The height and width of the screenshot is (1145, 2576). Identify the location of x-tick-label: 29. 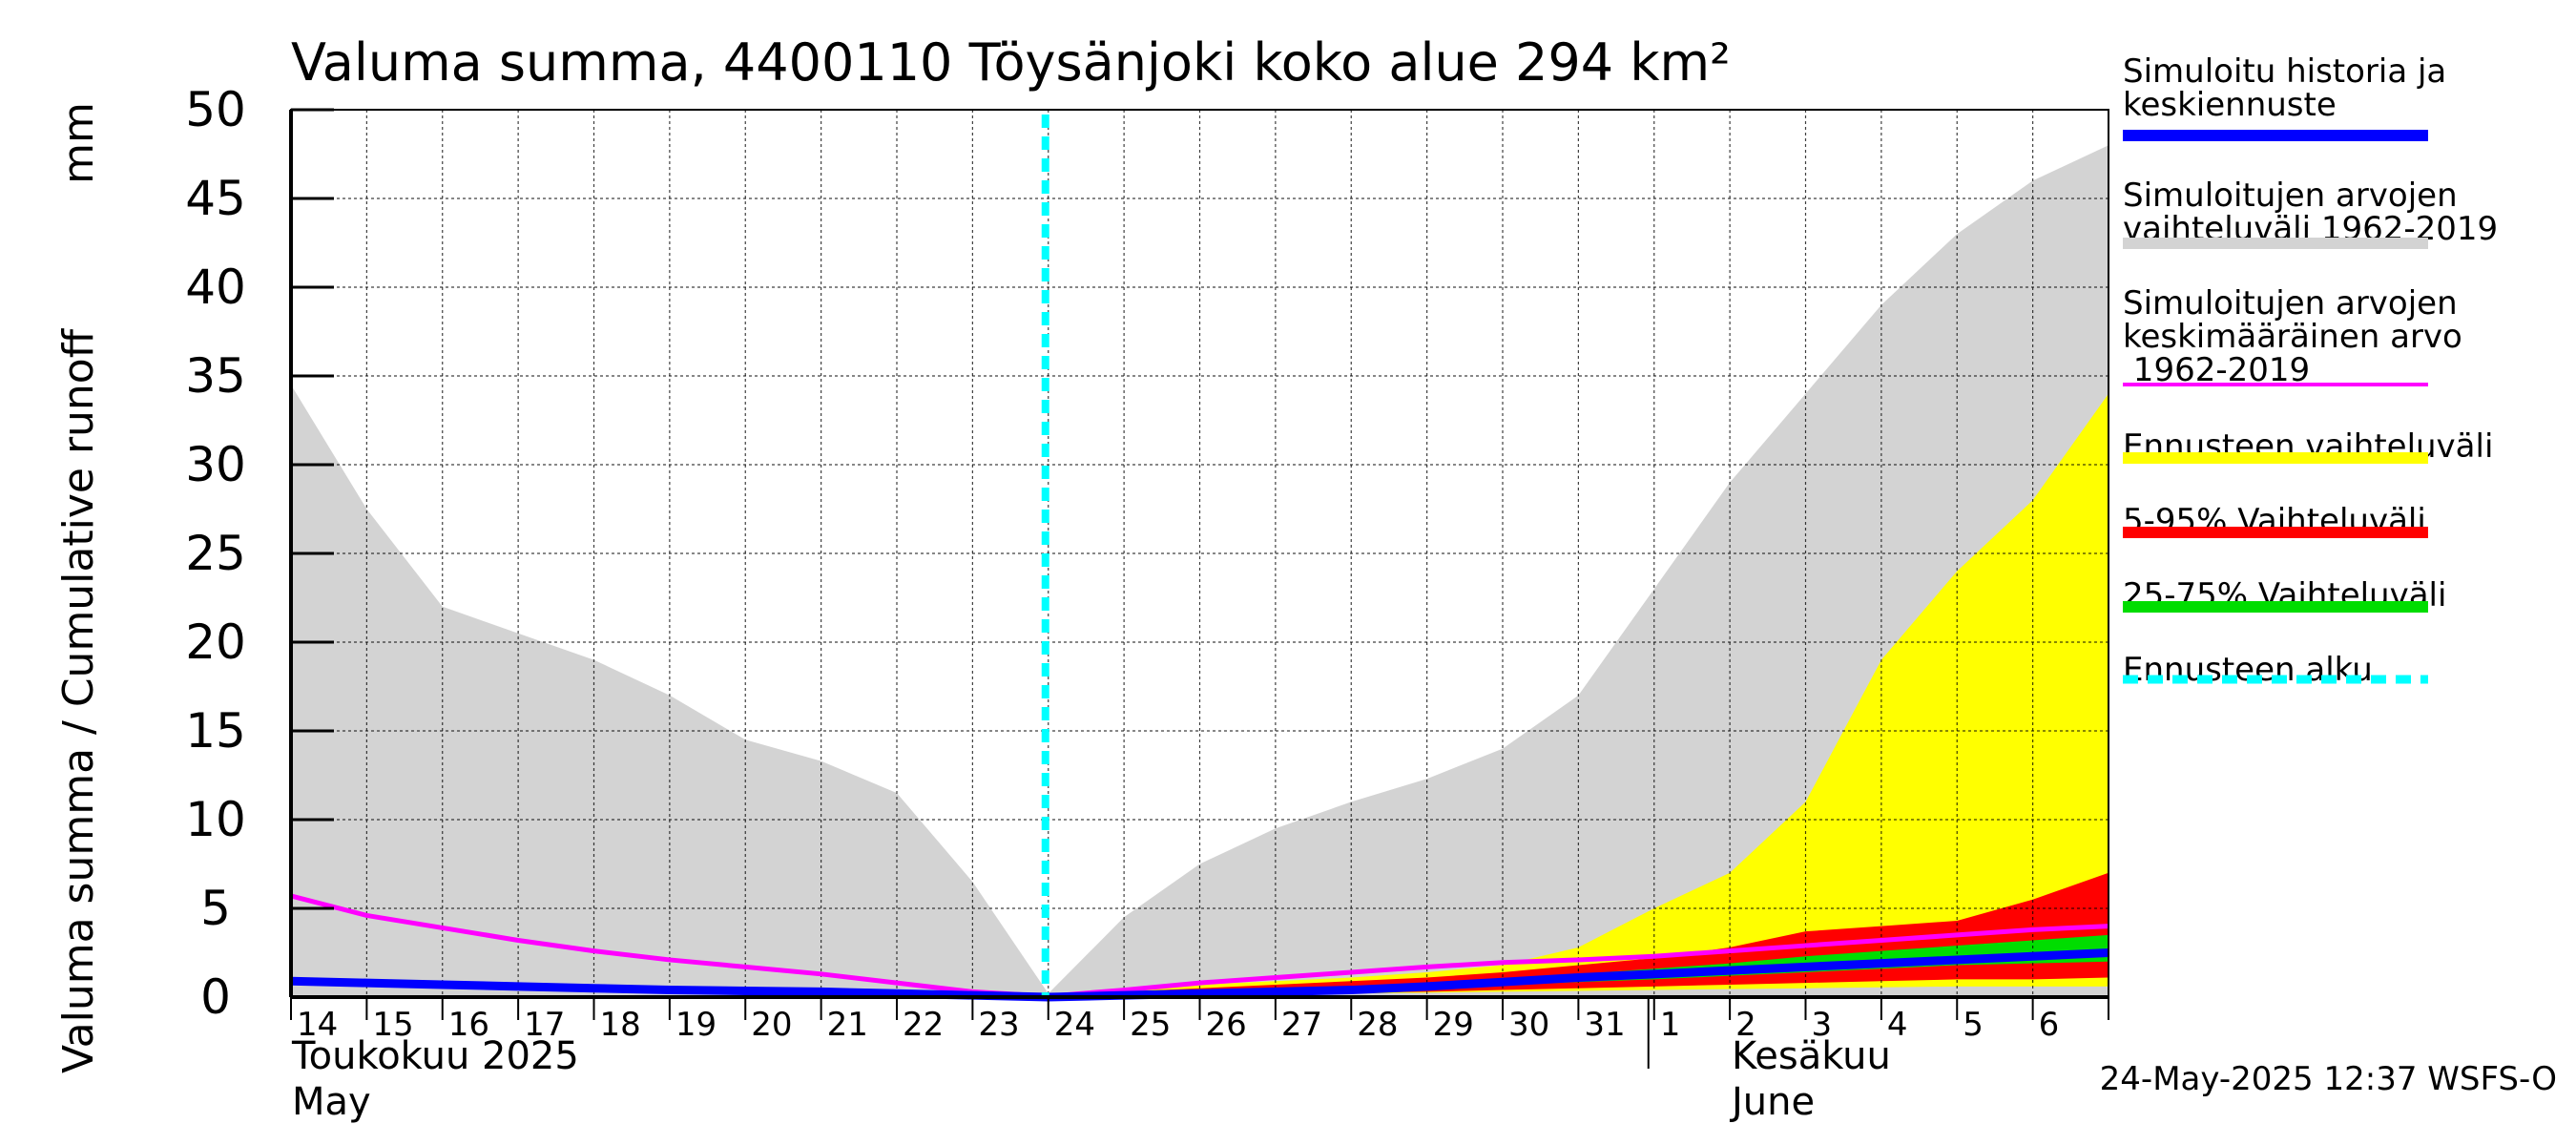
(1453, 1025).